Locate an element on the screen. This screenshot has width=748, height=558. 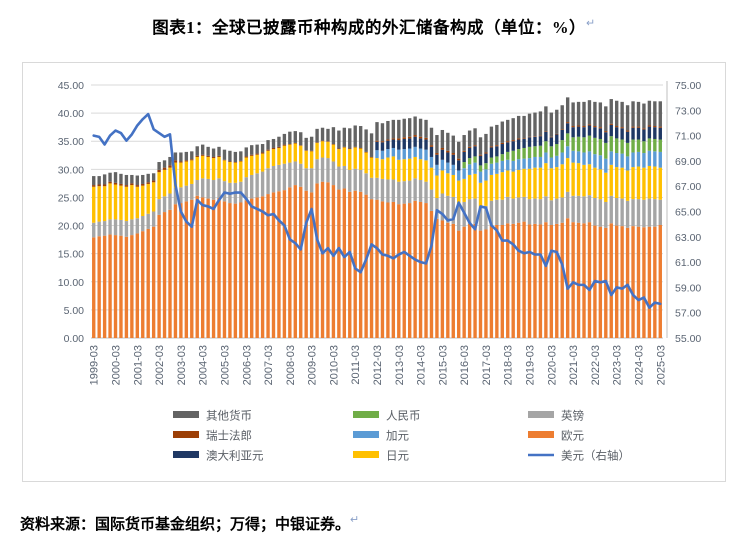
x-axis-tick: 2017-03 is located at coordinates (487, 365).